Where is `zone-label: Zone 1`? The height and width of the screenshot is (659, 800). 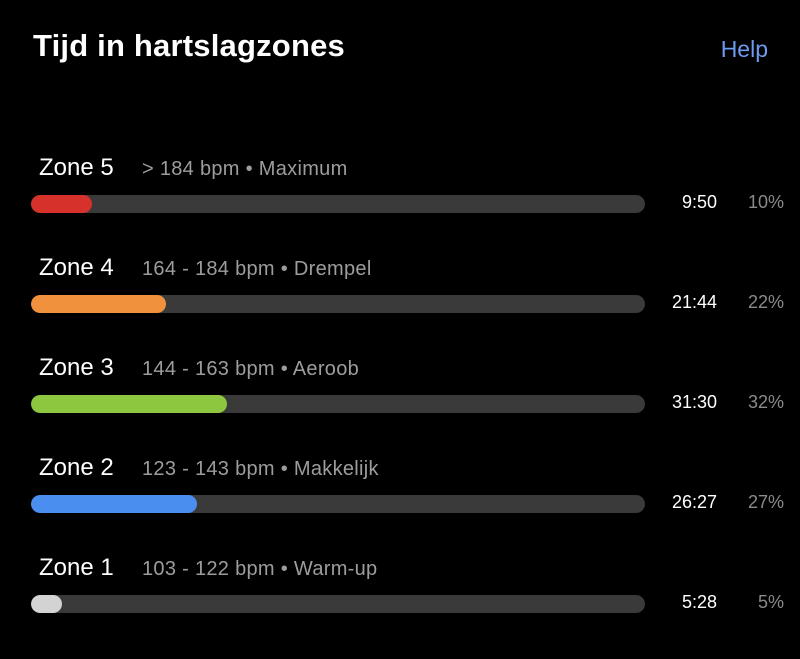
zone-label: Zone 1 is located at coordinates (76, 567).